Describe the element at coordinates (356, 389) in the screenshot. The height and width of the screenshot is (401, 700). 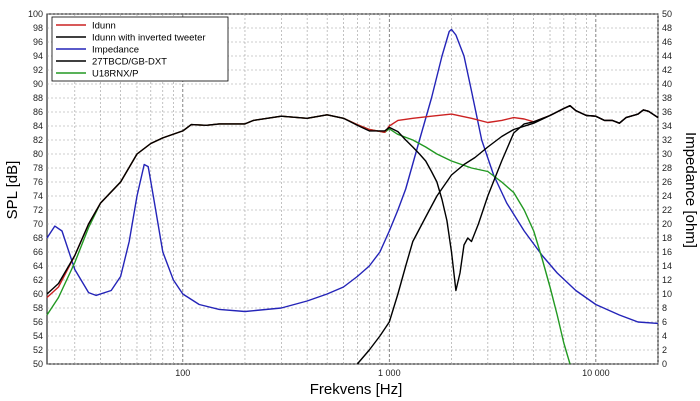
I see `x-axis-title: Frekvens [Hz]` at that location.